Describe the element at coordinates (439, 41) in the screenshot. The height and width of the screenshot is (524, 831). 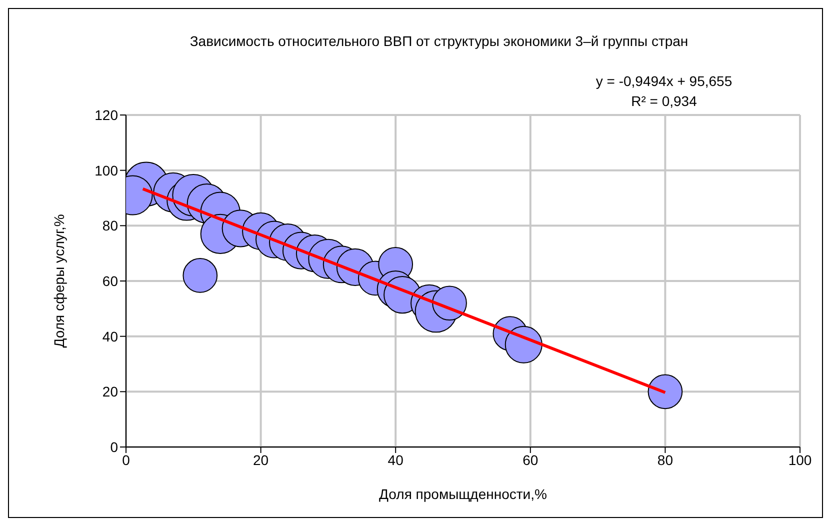
I see `chart-title: Зависимость относительного ВВП от структуры экономики 3–й группы стран` at that location.